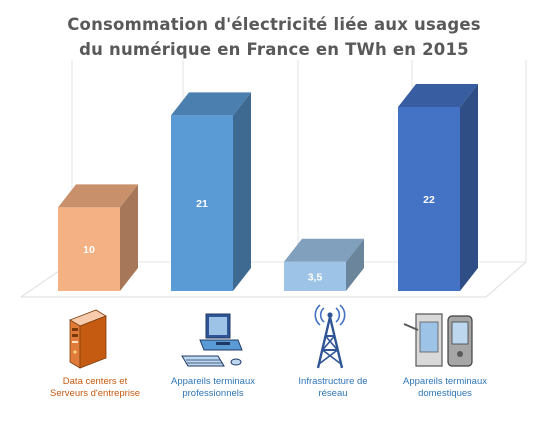 Image resolution: width=548 pixels, height=429 pixels. I want to click on category-caption-network: Infrastructure de réseau, so click(333, 388).